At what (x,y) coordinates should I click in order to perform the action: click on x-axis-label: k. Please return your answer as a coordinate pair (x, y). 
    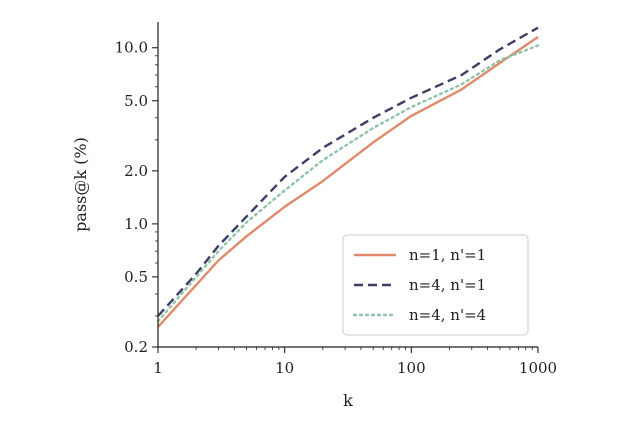
    Looking at the image, I should click on (348, 400).